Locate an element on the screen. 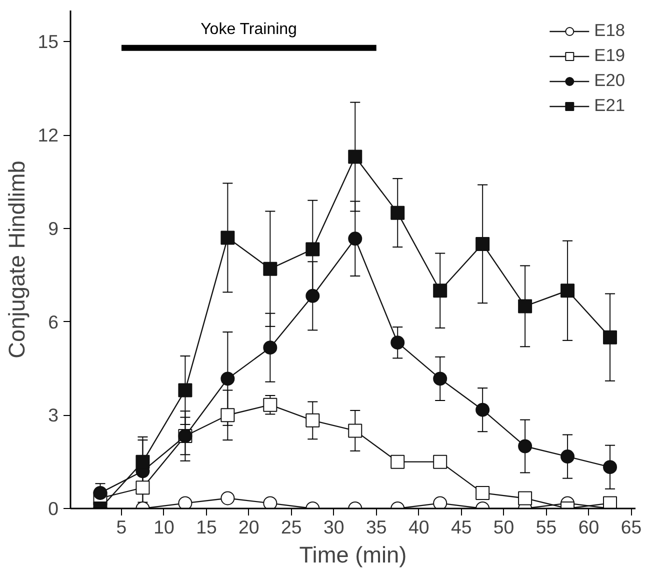 Image resolution: width=658 pixels, height=578 pixels. legend-label: E20 is located at coordinates (609, 80).